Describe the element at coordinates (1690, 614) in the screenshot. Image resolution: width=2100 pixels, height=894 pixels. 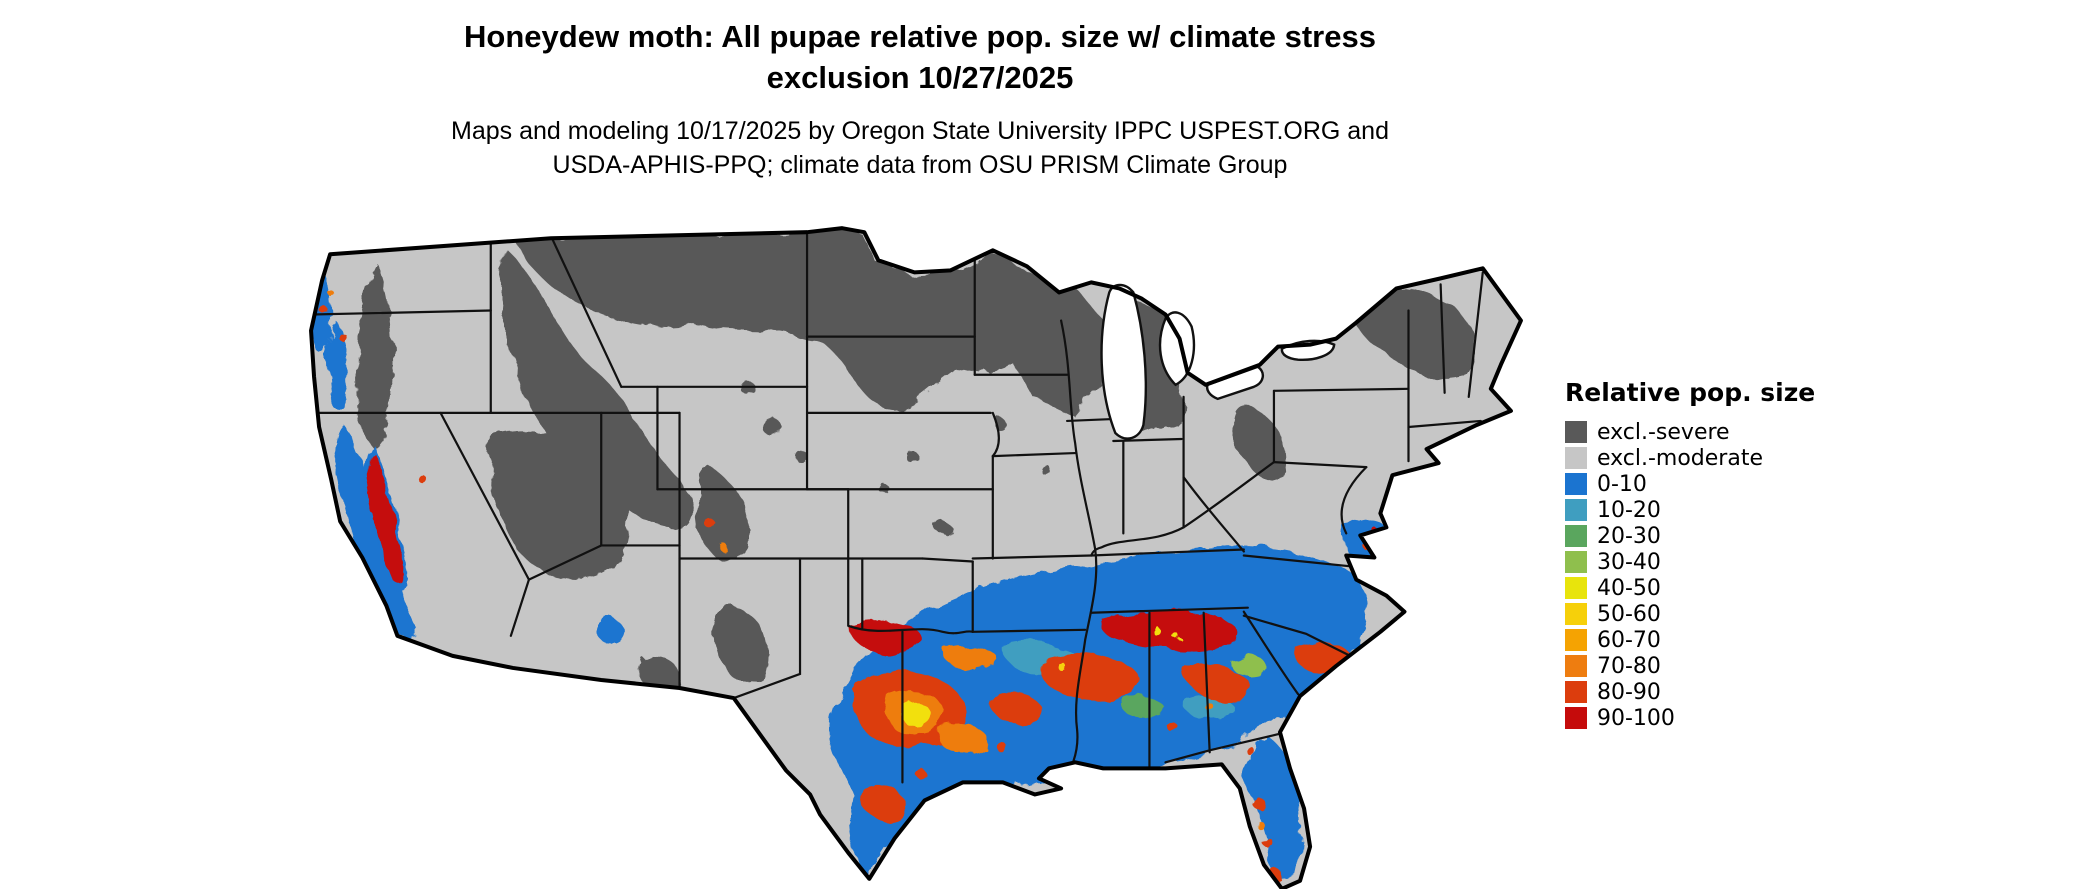
I see `legend-item: 50-60` at that location.